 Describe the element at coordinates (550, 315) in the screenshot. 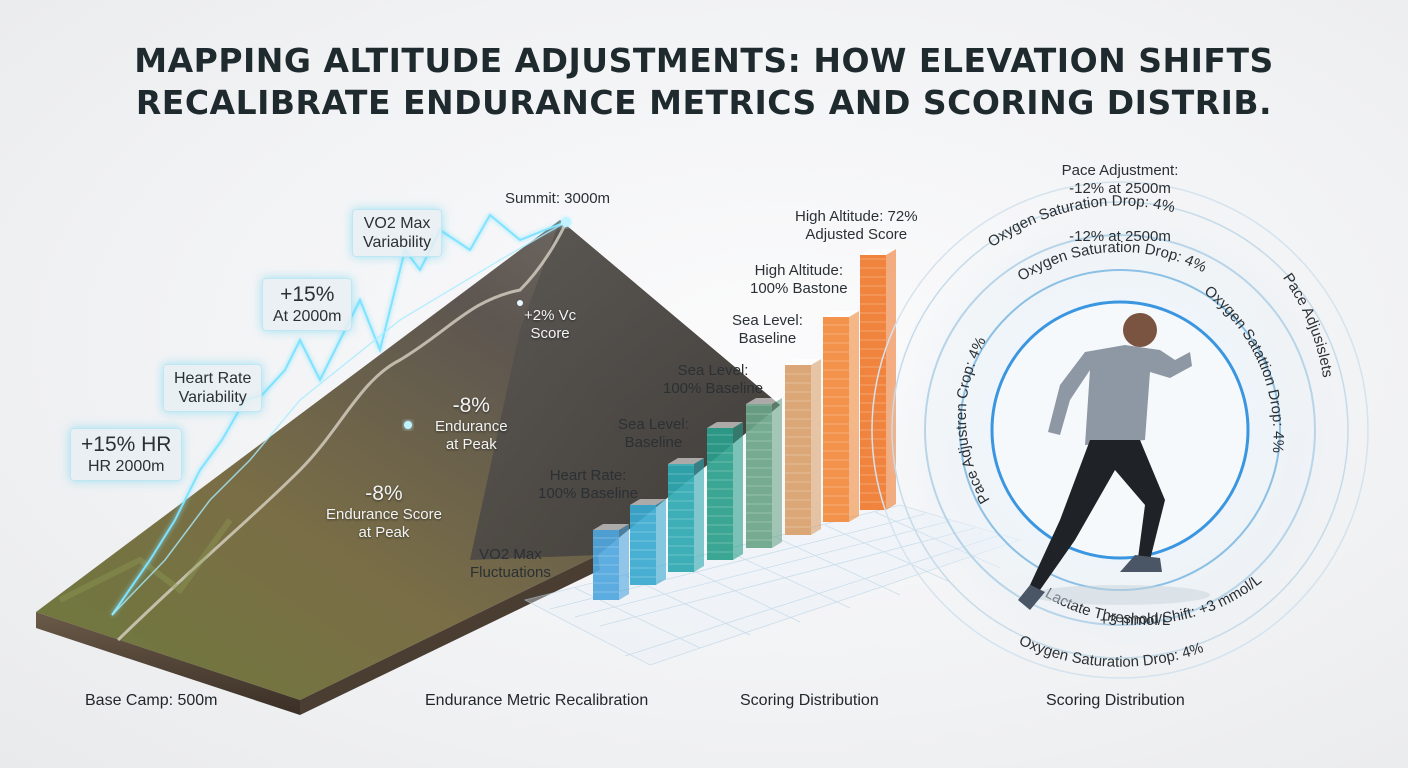

I see `vc-score-line1: +2% Vc` at that location.